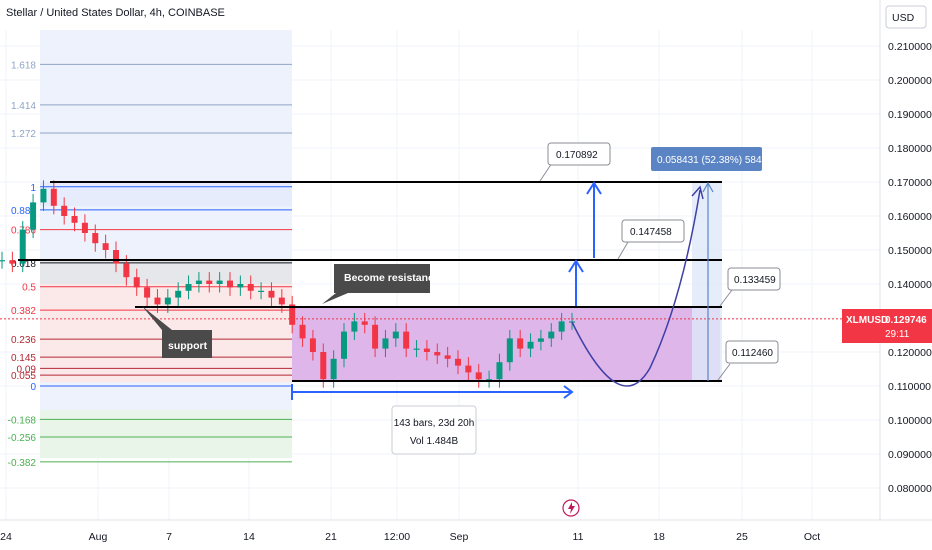  I want to click on level-label-3-text: 0.133459, so click(755, 280).